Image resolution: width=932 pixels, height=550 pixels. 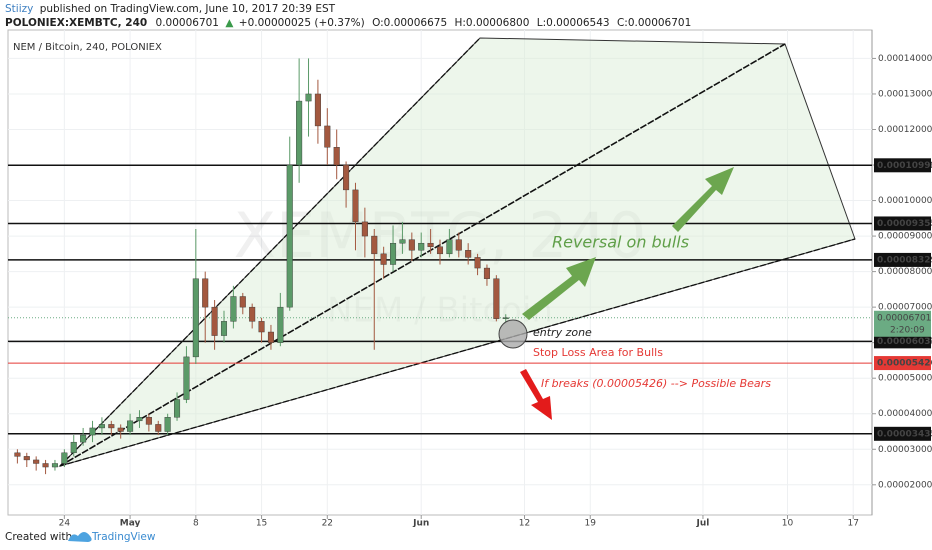 I want to click on x-tick-label: 22, so click(x=327, y=524).